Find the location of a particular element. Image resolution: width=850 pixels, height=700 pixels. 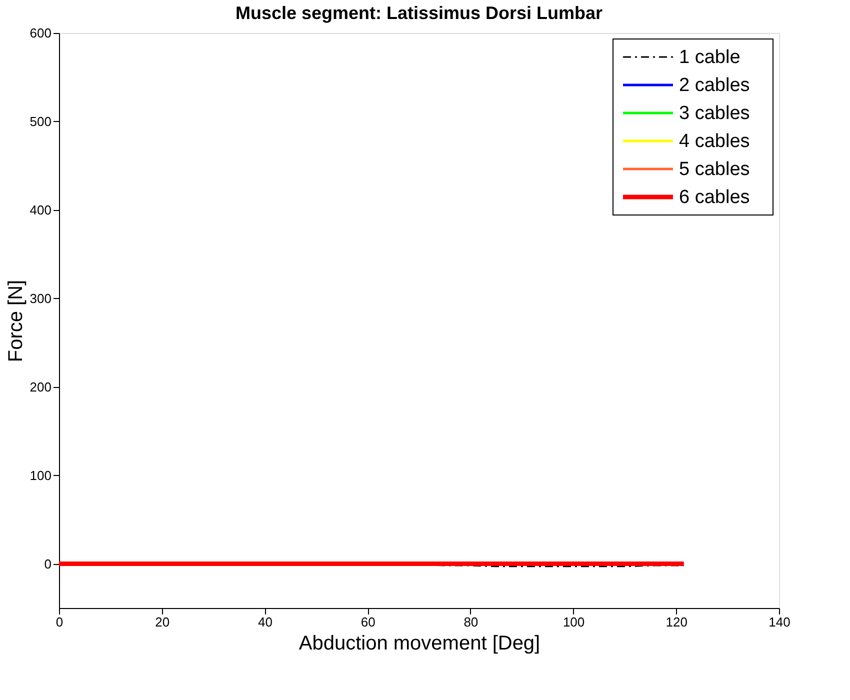

x-axis-title: Abduction movement [Deg] is located at coordinates (419, 643).